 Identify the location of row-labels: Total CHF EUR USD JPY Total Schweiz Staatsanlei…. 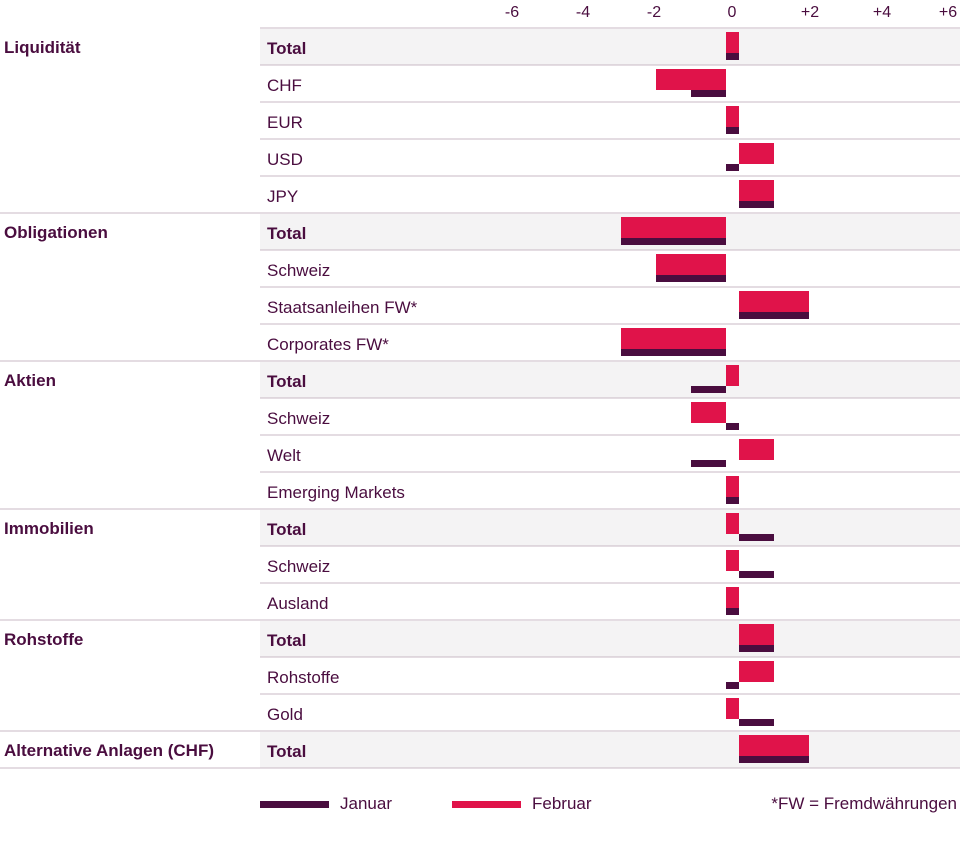
(342, 400).